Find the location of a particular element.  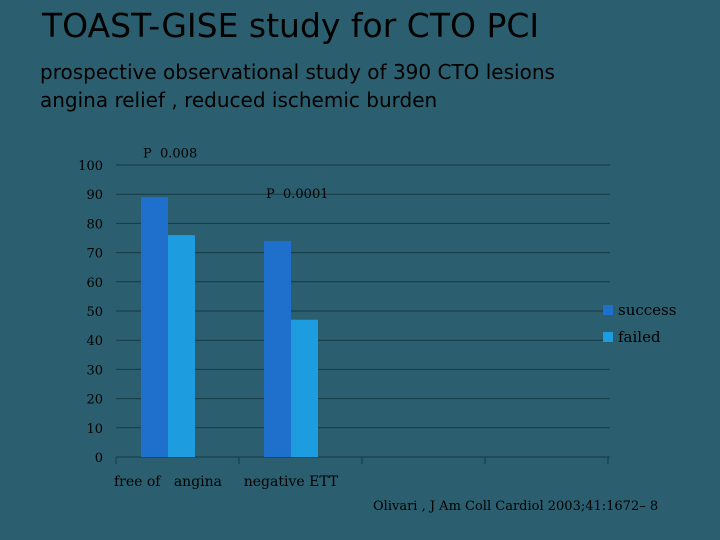

legend-swatch-success is located at coordinates (608, 310).